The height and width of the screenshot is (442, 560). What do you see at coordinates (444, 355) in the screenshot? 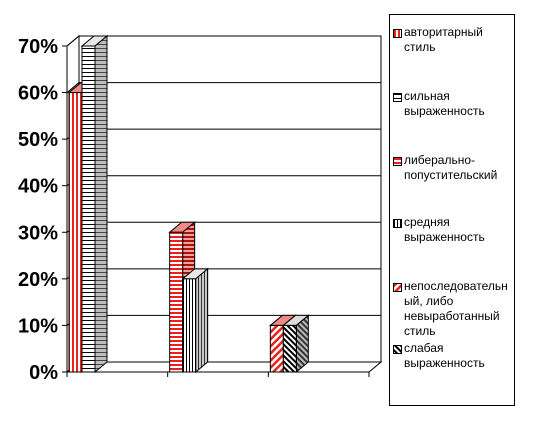
I see `legend-label: слабая выраженность` at bounding box center [444, 355].